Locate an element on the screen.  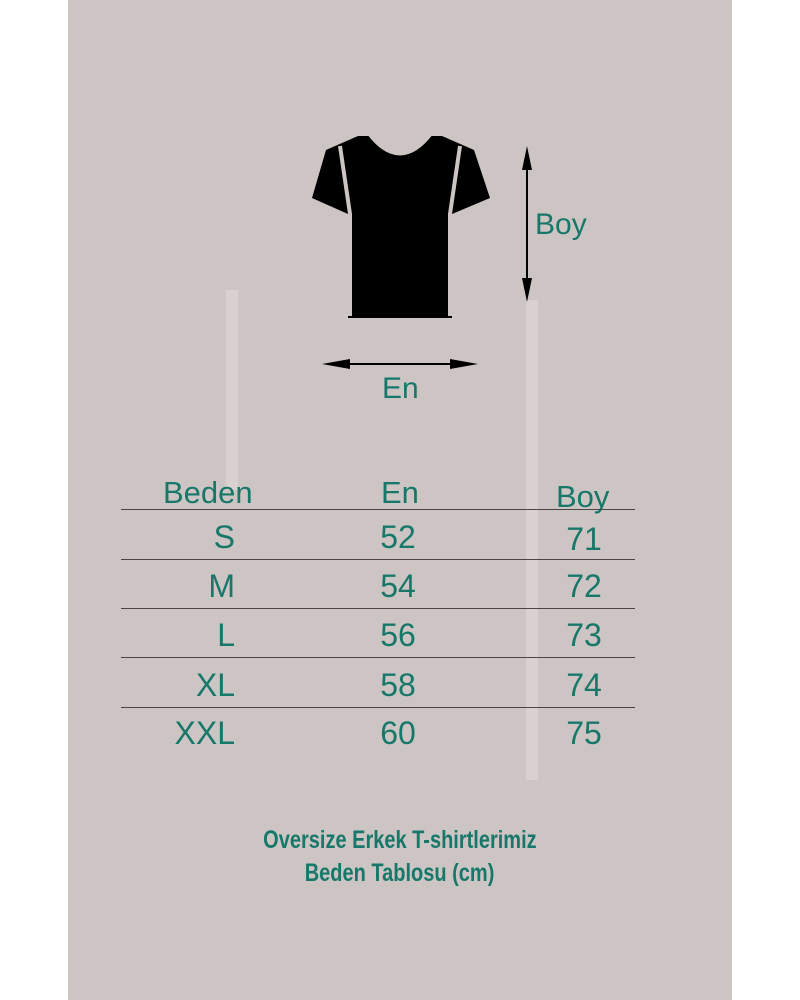
en-cell: 58 is located at coordinates (398, 685).